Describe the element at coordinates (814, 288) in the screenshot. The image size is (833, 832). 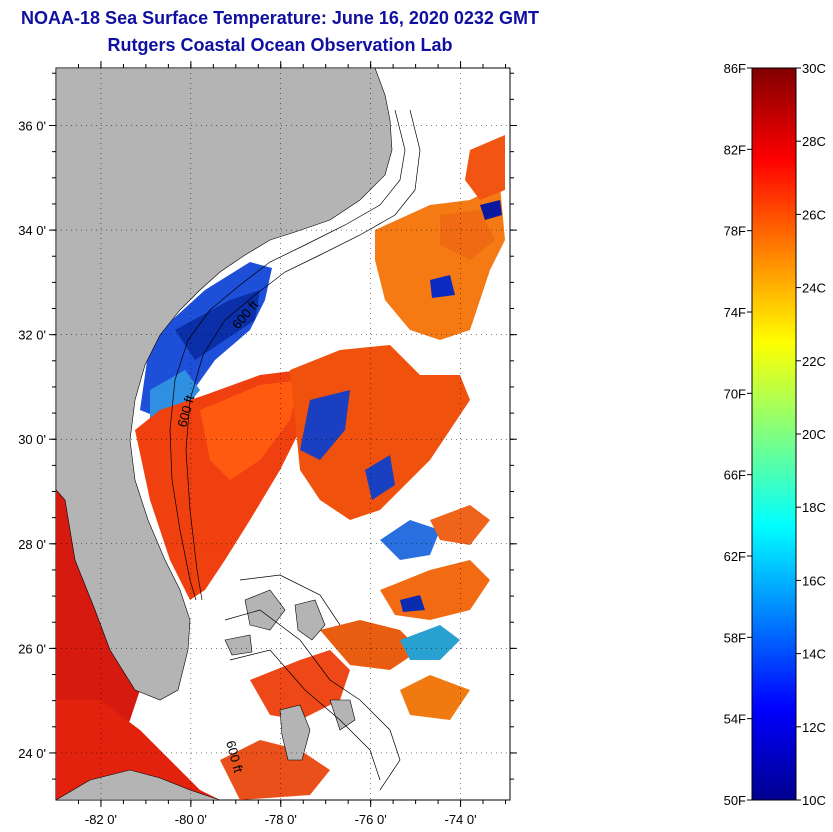
I see `colorbar-c-label: 24C` at that location.